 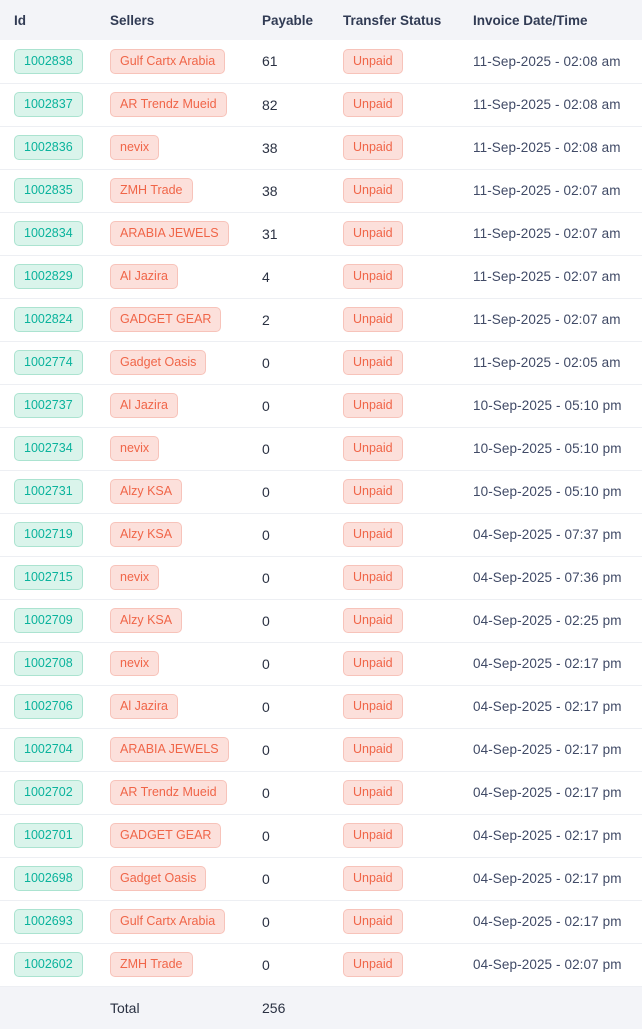 What do you see at coordinates (48, 577) in the screenshot?
I see `invoice-id-badge: 1002715` at bounding box center [48, 577].